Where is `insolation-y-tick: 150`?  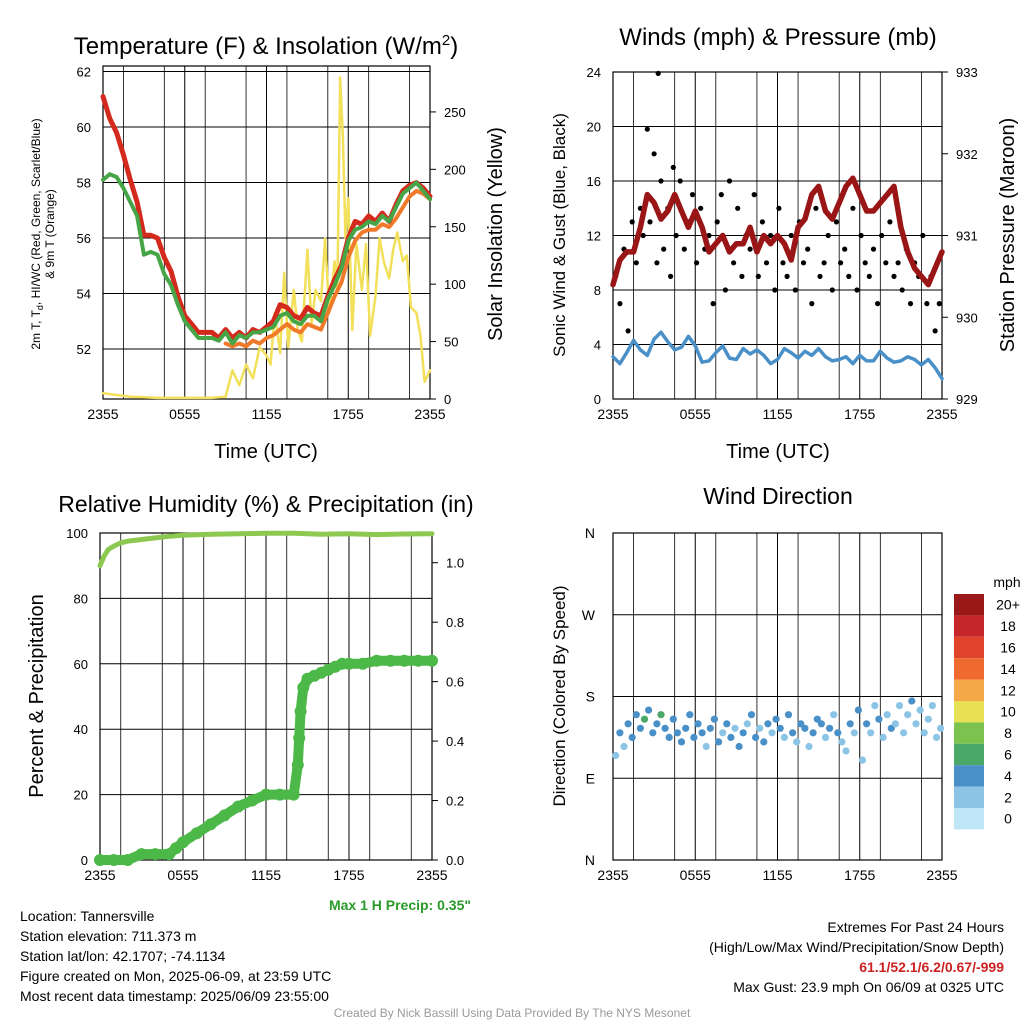 insolation-y-tick: 150 is located at coordinates (455, 227).